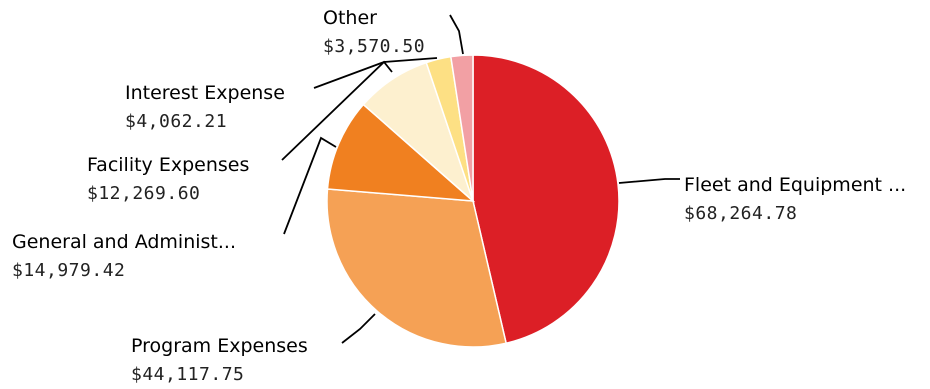 This screenshot has width=930, height=389. What do you see at coordinates (740, 213) in the screenshot?
I see `slice-value-0: $68,264.78` at bounding box center [740, 213].